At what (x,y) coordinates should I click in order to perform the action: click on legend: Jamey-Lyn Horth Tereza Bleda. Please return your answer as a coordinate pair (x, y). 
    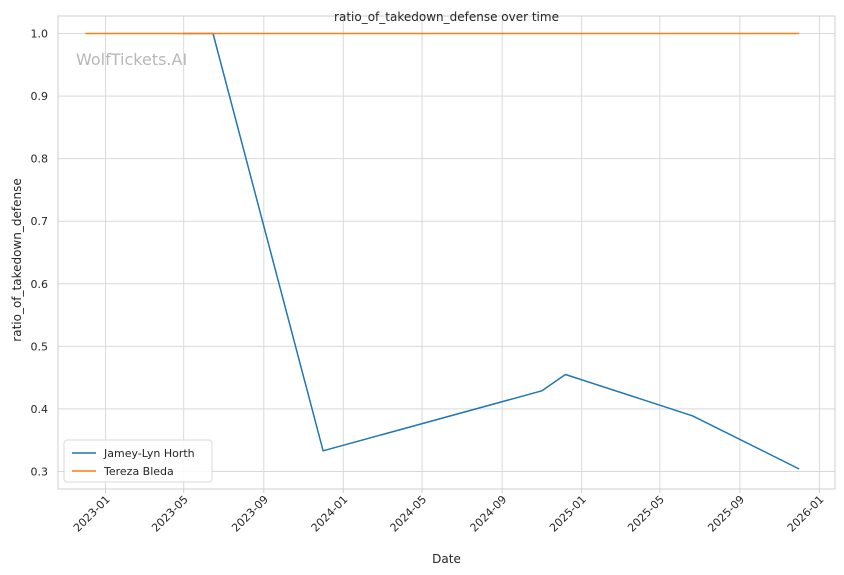
    Looking at the image, I should click on (138, 461).